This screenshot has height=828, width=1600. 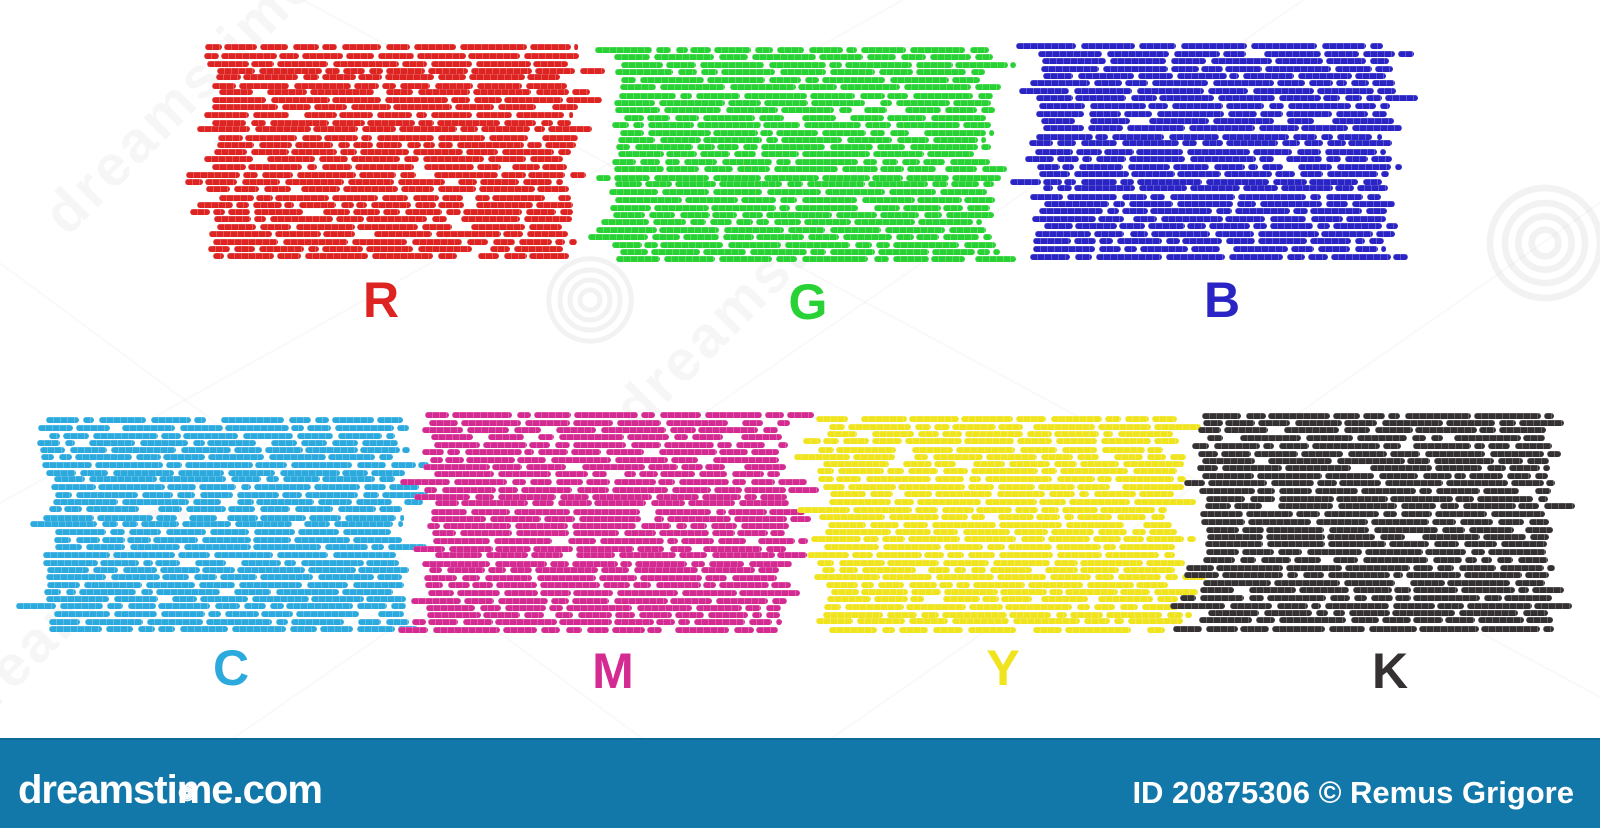 I want to click on swatch-label-blue: B, so click(x=1222, y=300).